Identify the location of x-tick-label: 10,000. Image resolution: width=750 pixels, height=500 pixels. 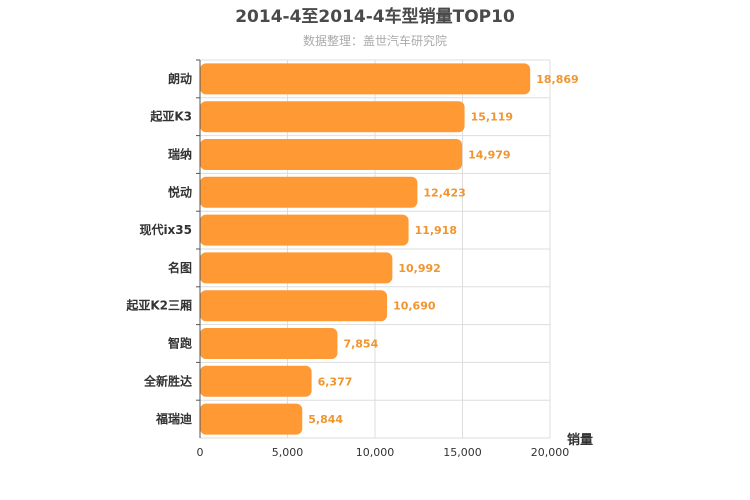
(375, 452).